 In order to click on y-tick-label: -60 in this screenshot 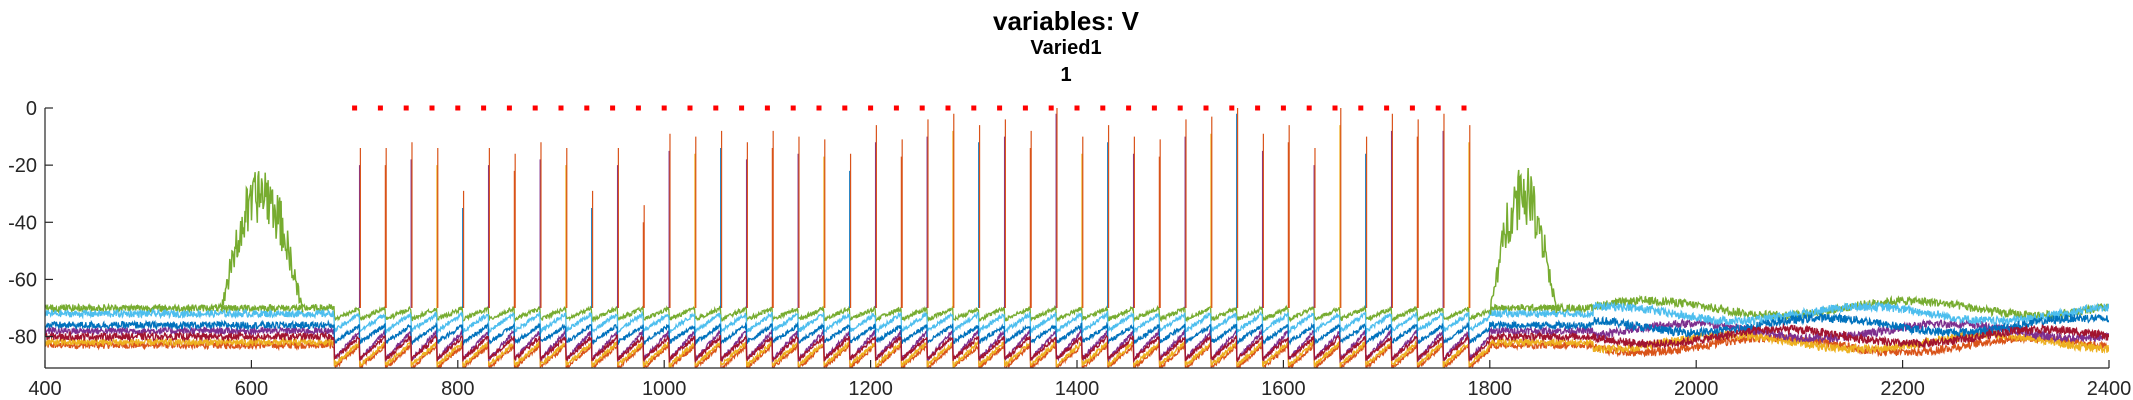, I will do `click(22, 280)`.